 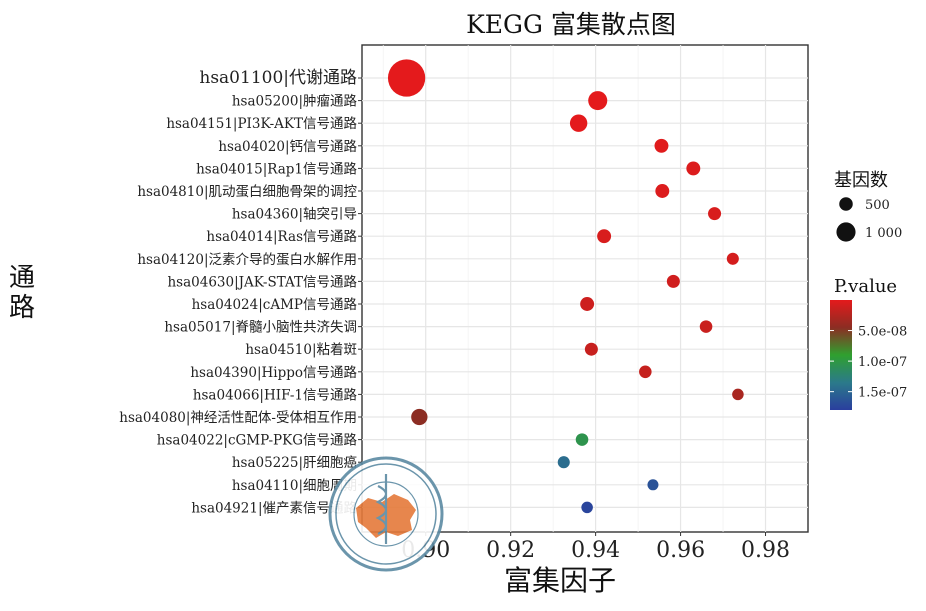 What do you see at coordinates (882, 362) in the screenshot?
I see `color-legend-label: 1.0e-07` at bounding box center [882, 362].